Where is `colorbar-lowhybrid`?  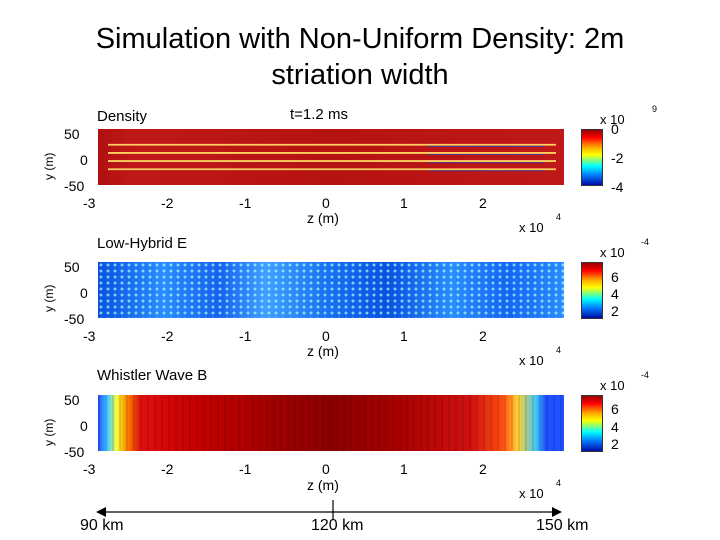
colorbar-lowhybrid is located at coordinates (592, 290).